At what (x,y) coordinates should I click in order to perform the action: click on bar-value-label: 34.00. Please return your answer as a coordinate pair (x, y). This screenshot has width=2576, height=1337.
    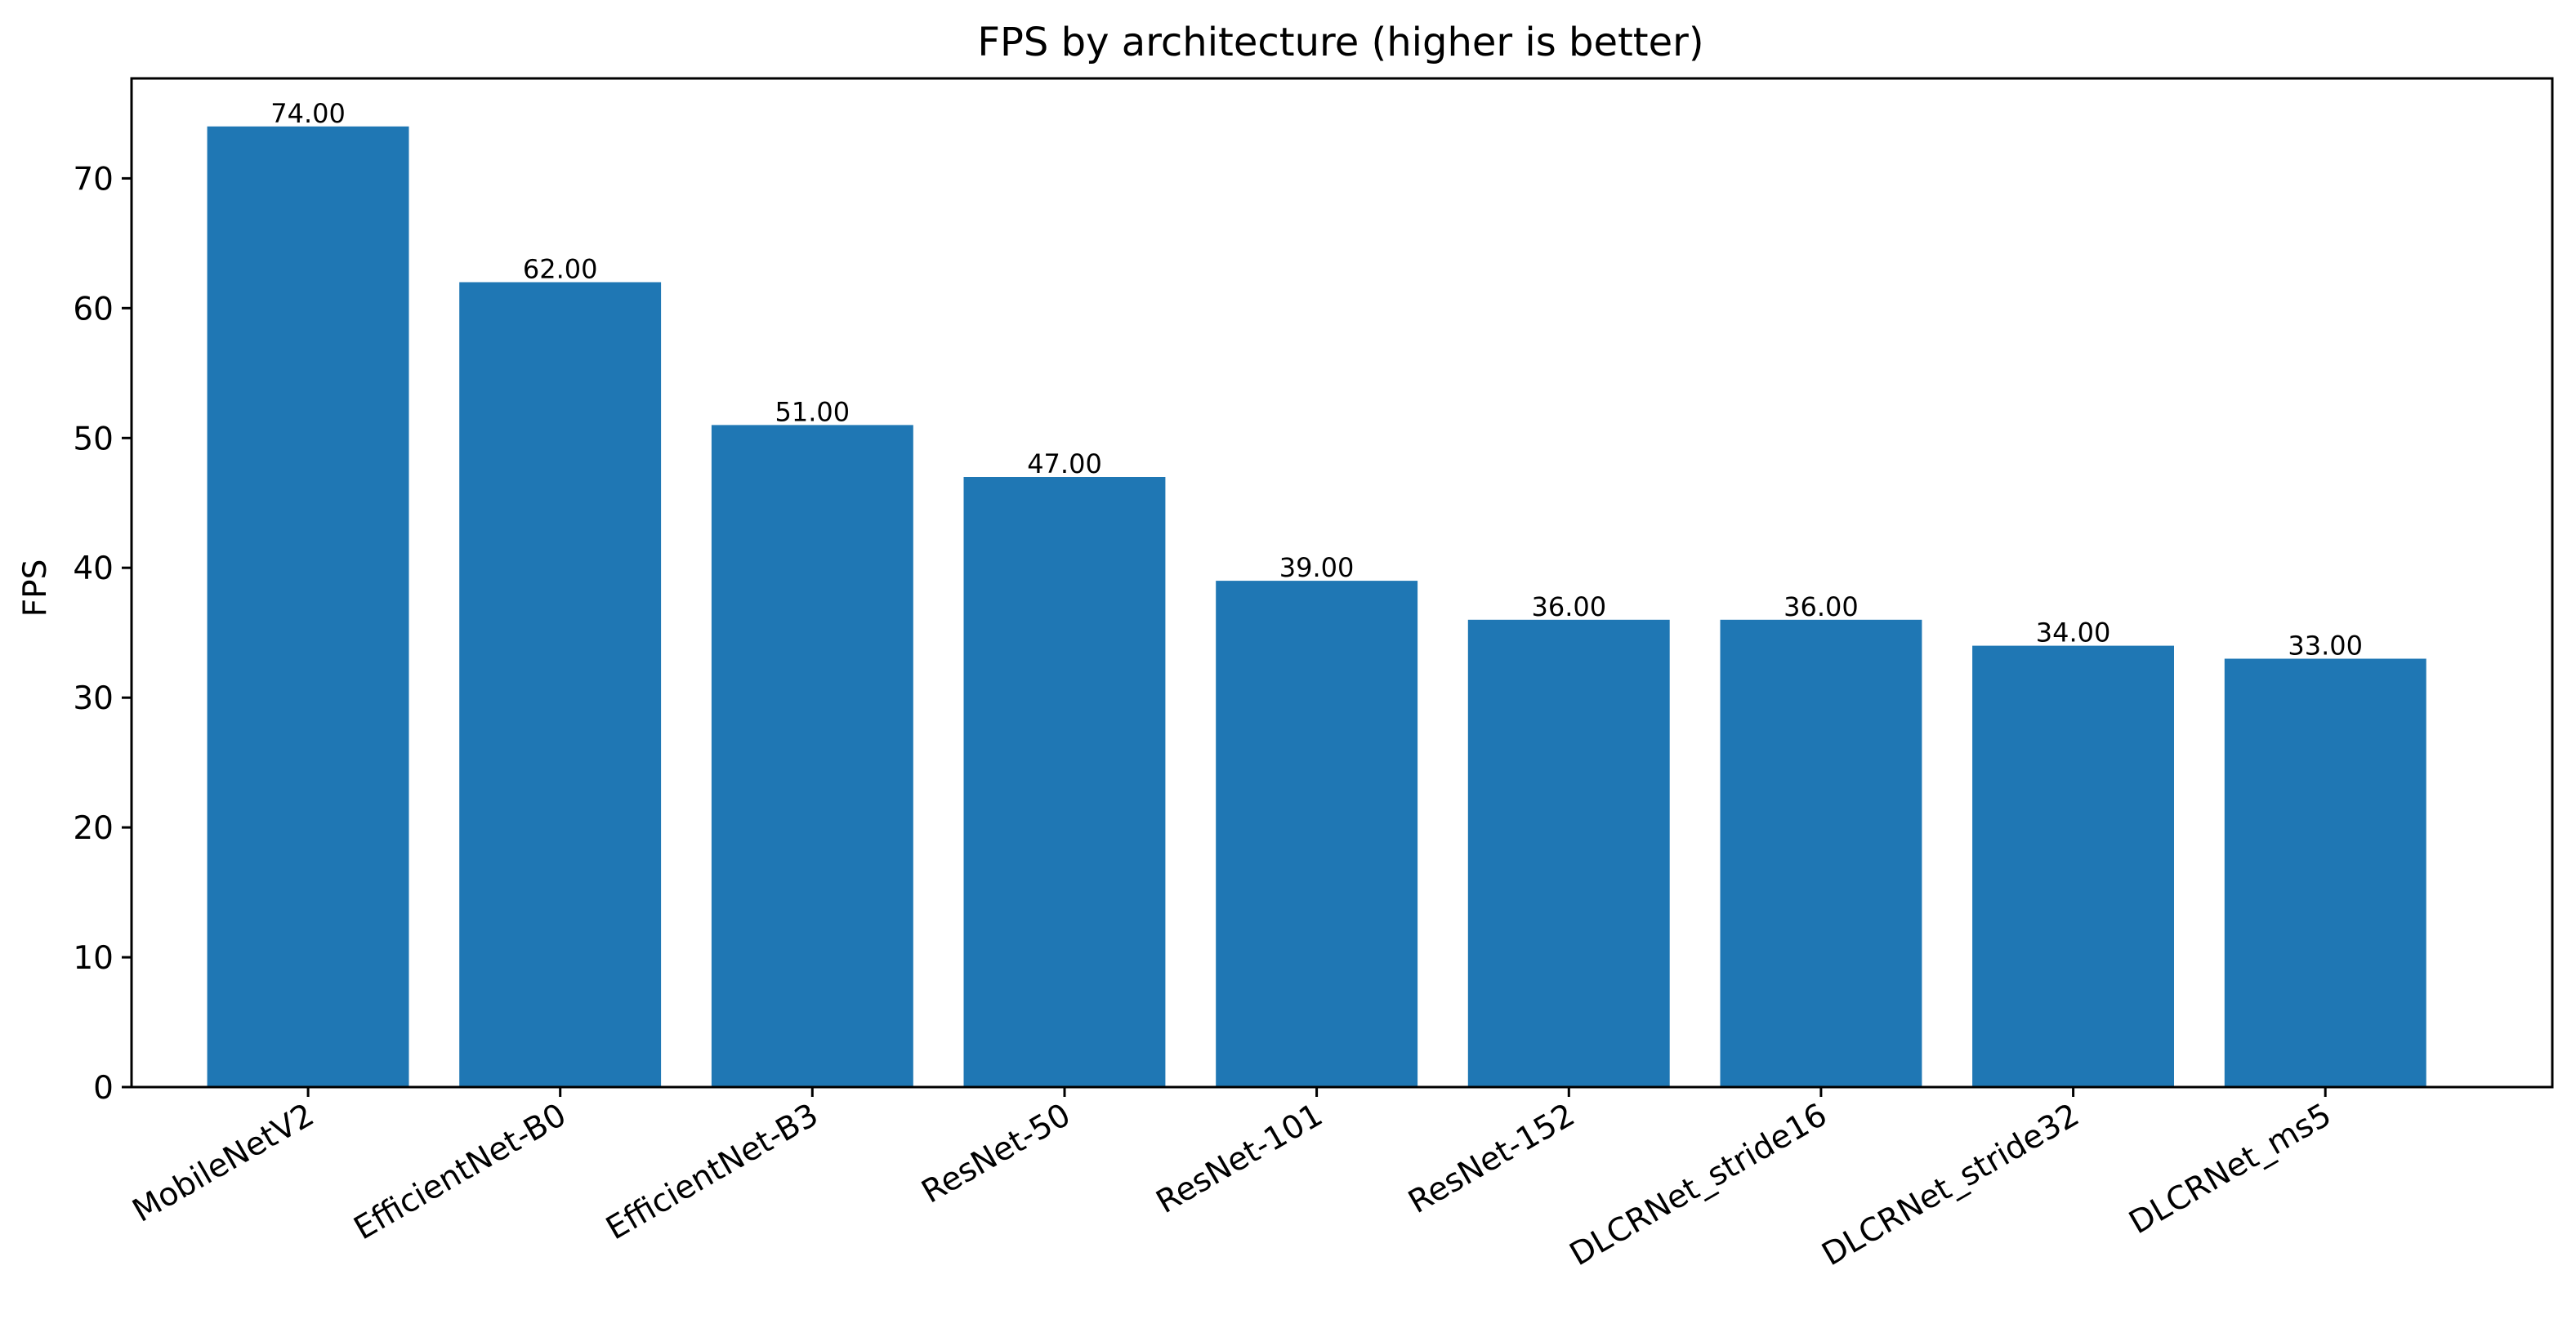
    Looking at the image, I should click on (2073, 632).